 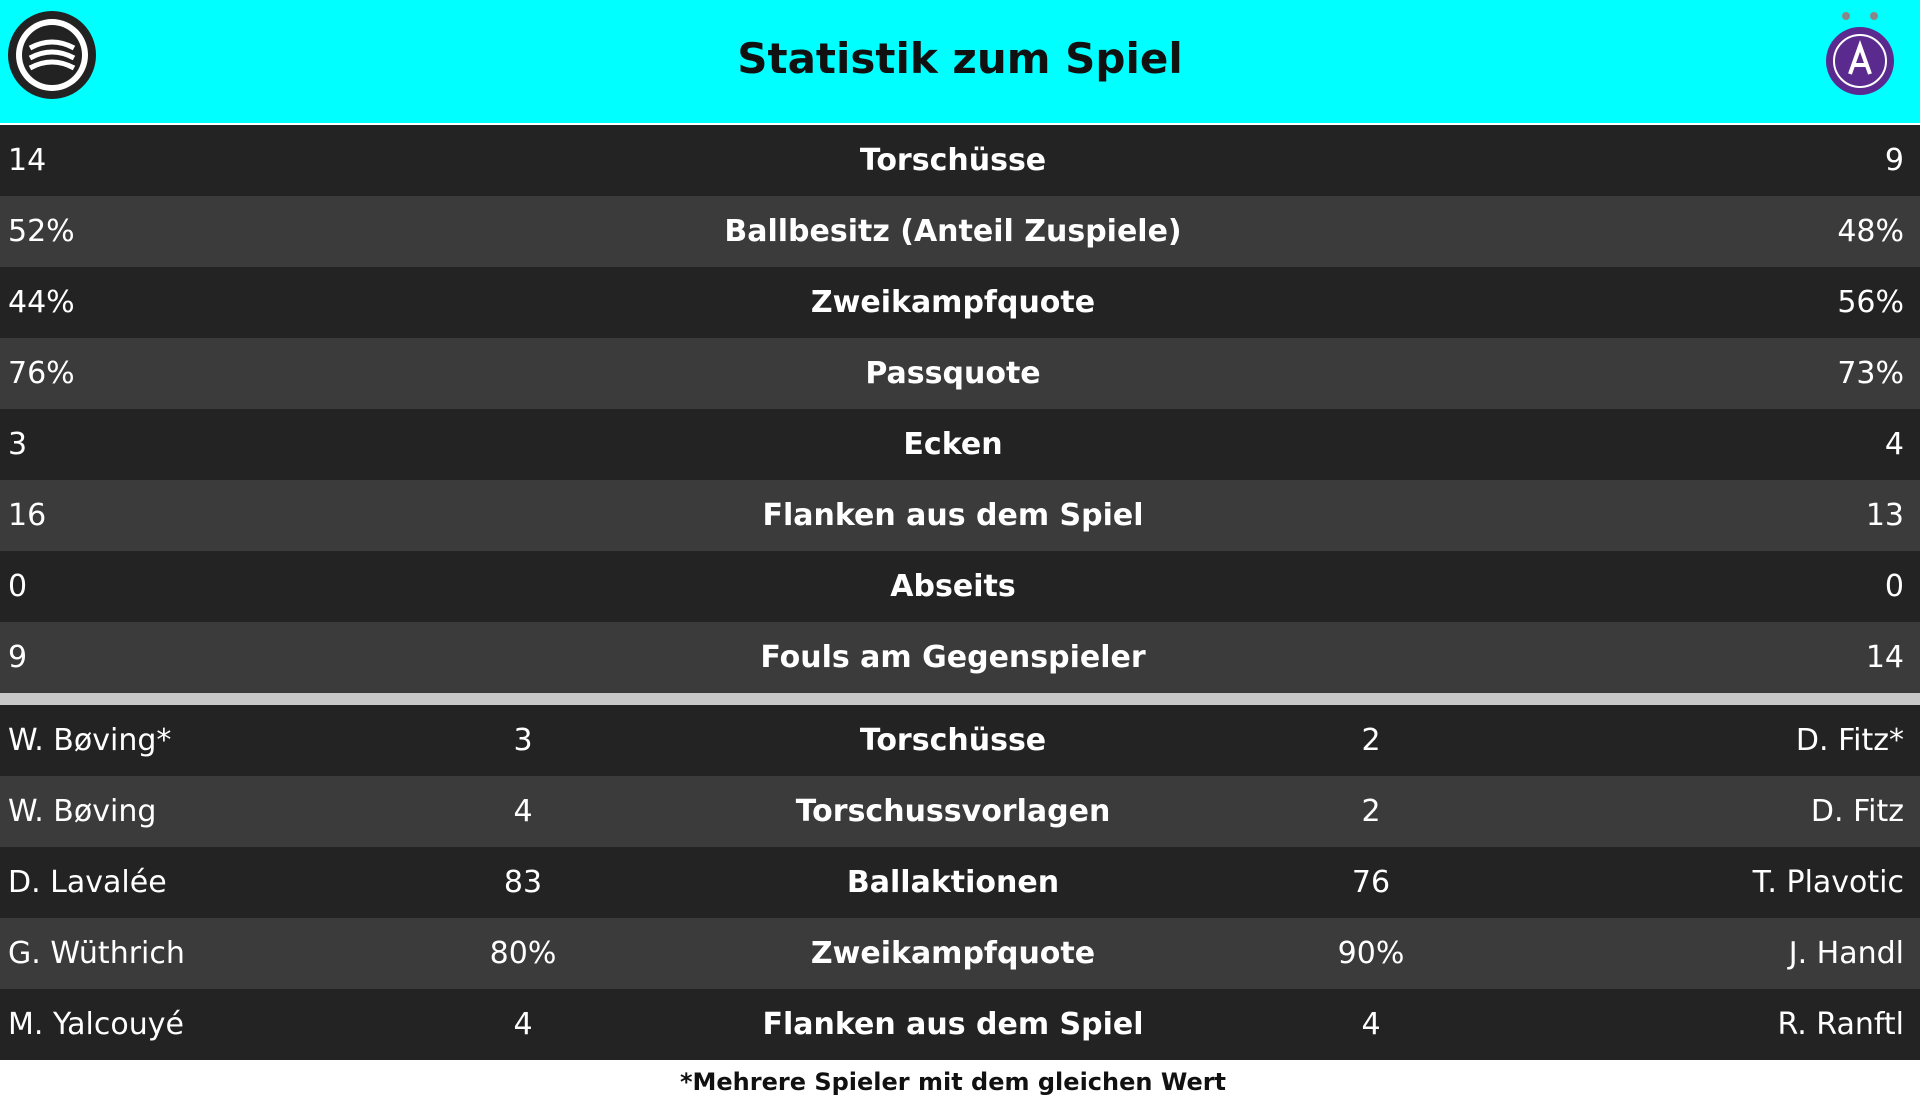 I want to click on away-value: 13, so click(x=1884, y=515).